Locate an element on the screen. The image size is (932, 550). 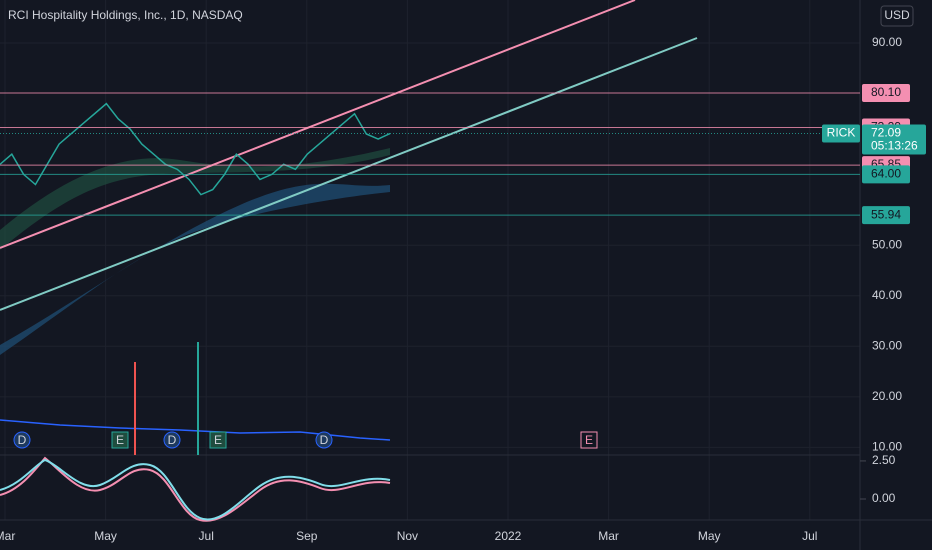
ma-band is located at coordinates (195, 199).